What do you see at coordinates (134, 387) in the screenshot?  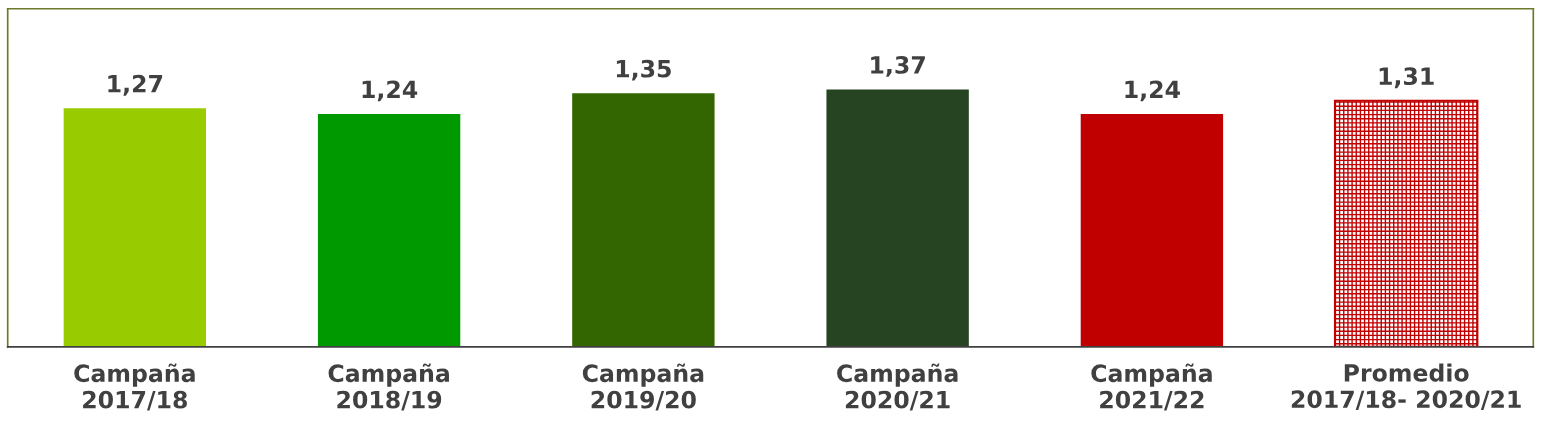 I see `x-tick-label: Campaña 2017/18` at bounding box center [134, 387].